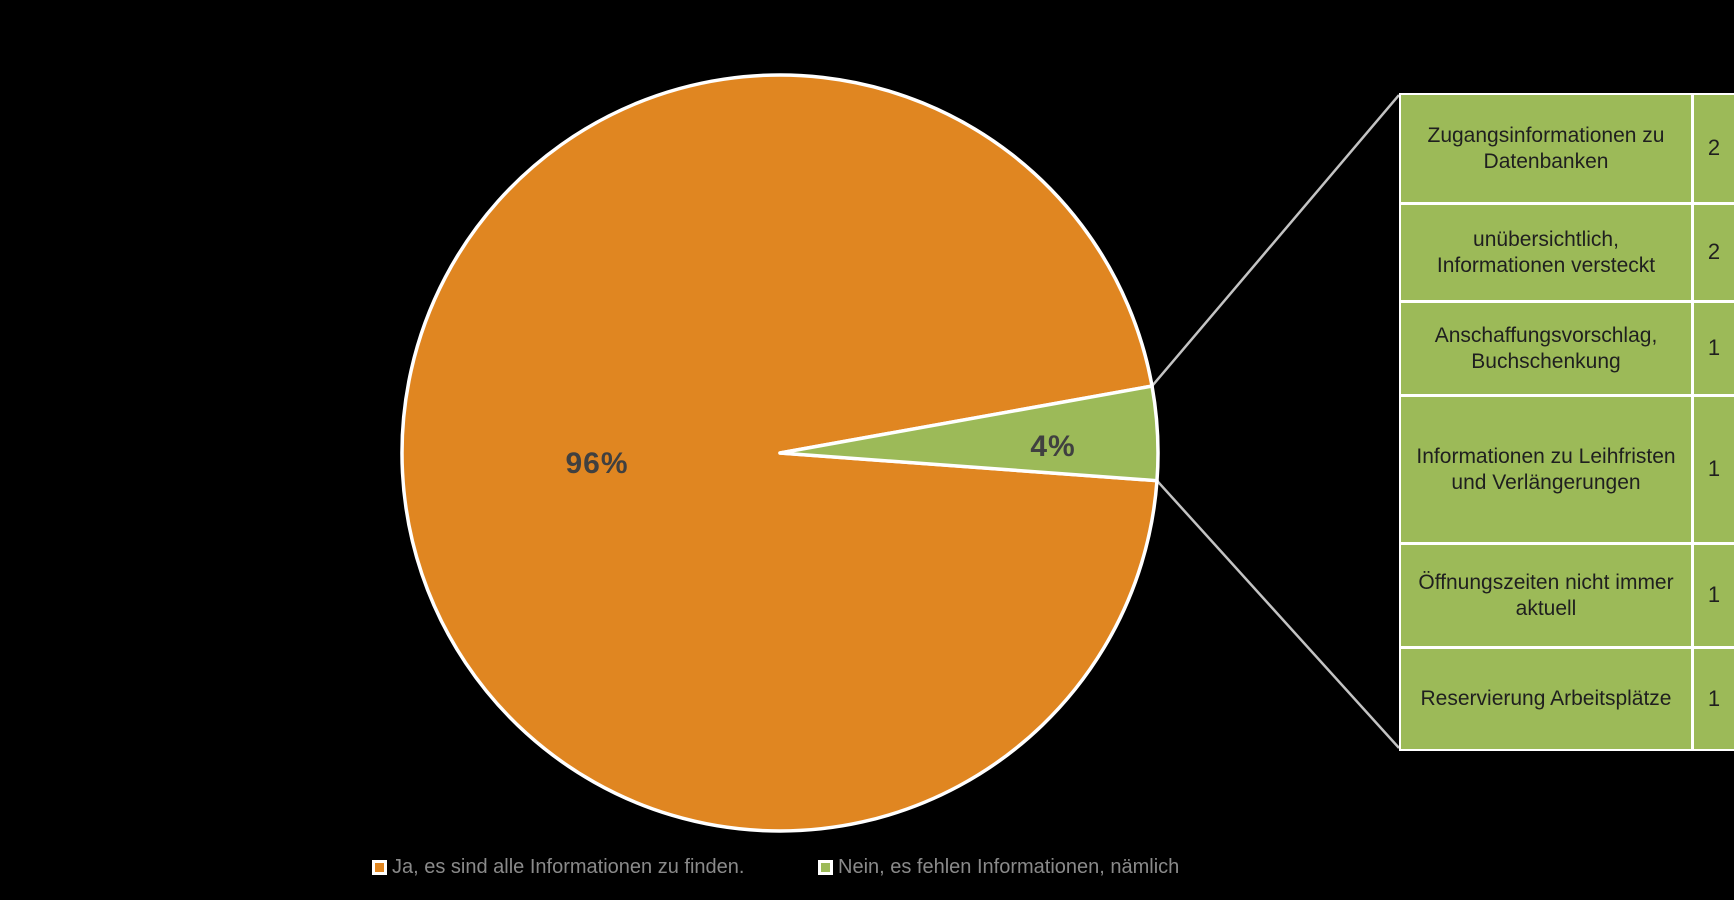  What do you see at coordinates (825, 867) in the screenshot?
I see `legend-swatch-nein-icon` at bounding box center [825, 867].